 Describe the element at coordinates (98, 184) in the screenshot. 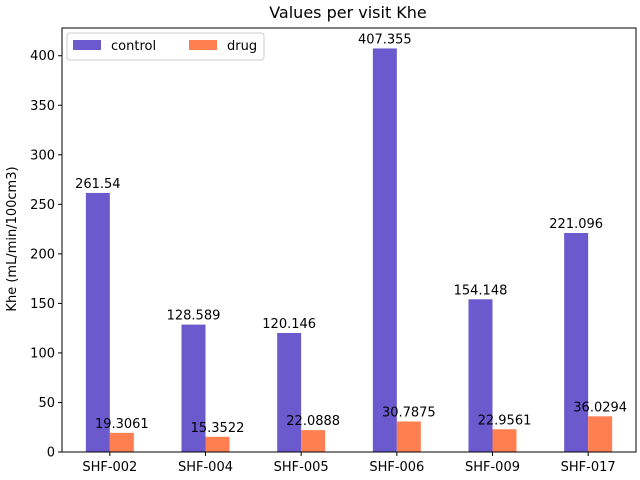

I see `data-label-control-SHF-002: 261.54` at that location.